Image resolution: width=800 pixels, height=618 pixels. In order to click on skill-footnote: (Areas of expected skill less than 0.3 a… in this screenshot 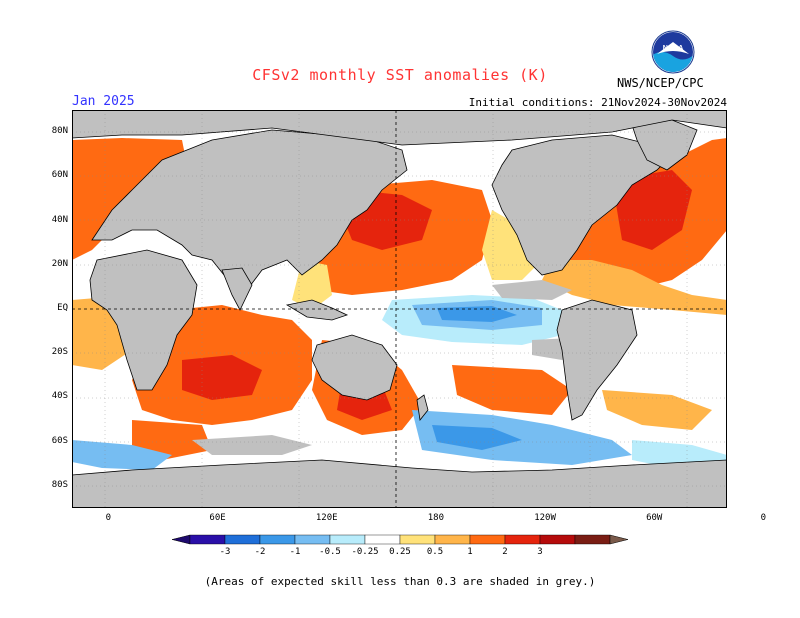, I will do `click(400, 581)`.